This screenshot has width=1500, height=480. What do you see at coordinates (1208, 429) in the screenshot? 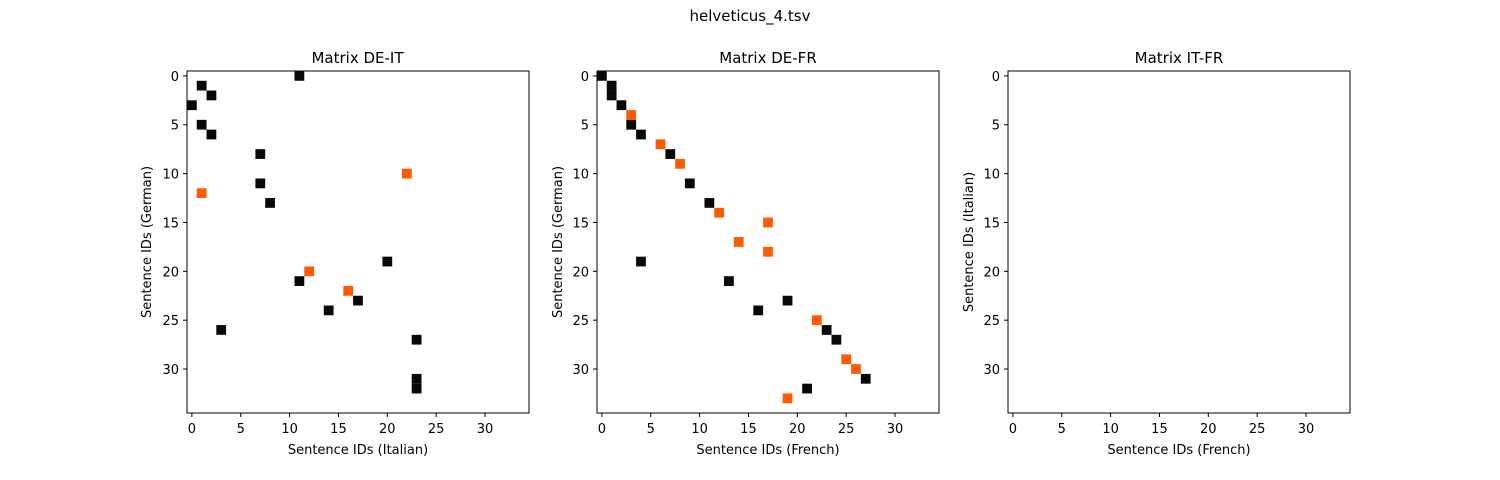
I see `x-tick-label-it-fr-20: 20` at bounding box center [1208, 429].